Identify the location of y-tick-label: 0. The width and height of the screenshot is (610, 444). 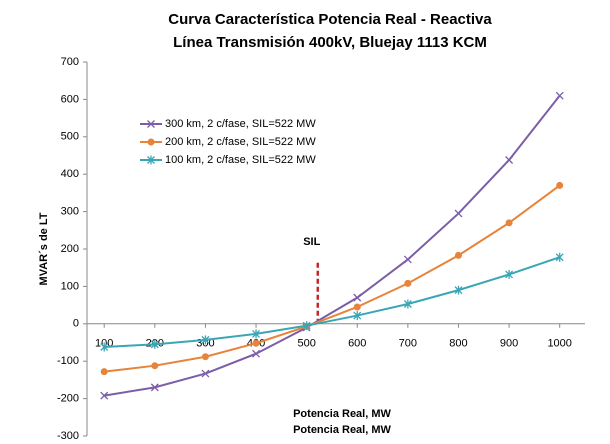
(76, 324).